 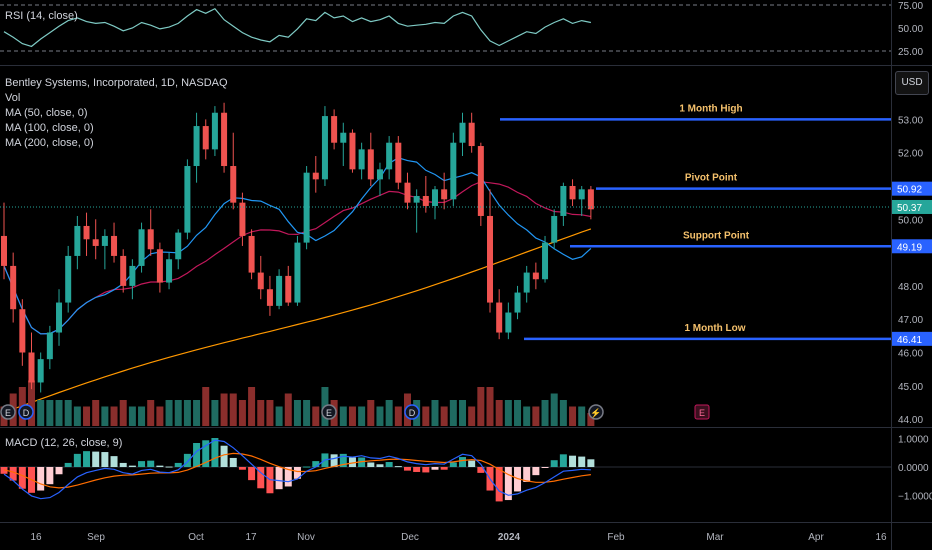 What do you see at coordinates (912, 338) in the screenshot?
I see `level-price-tag` at bounding box center [912, 338].